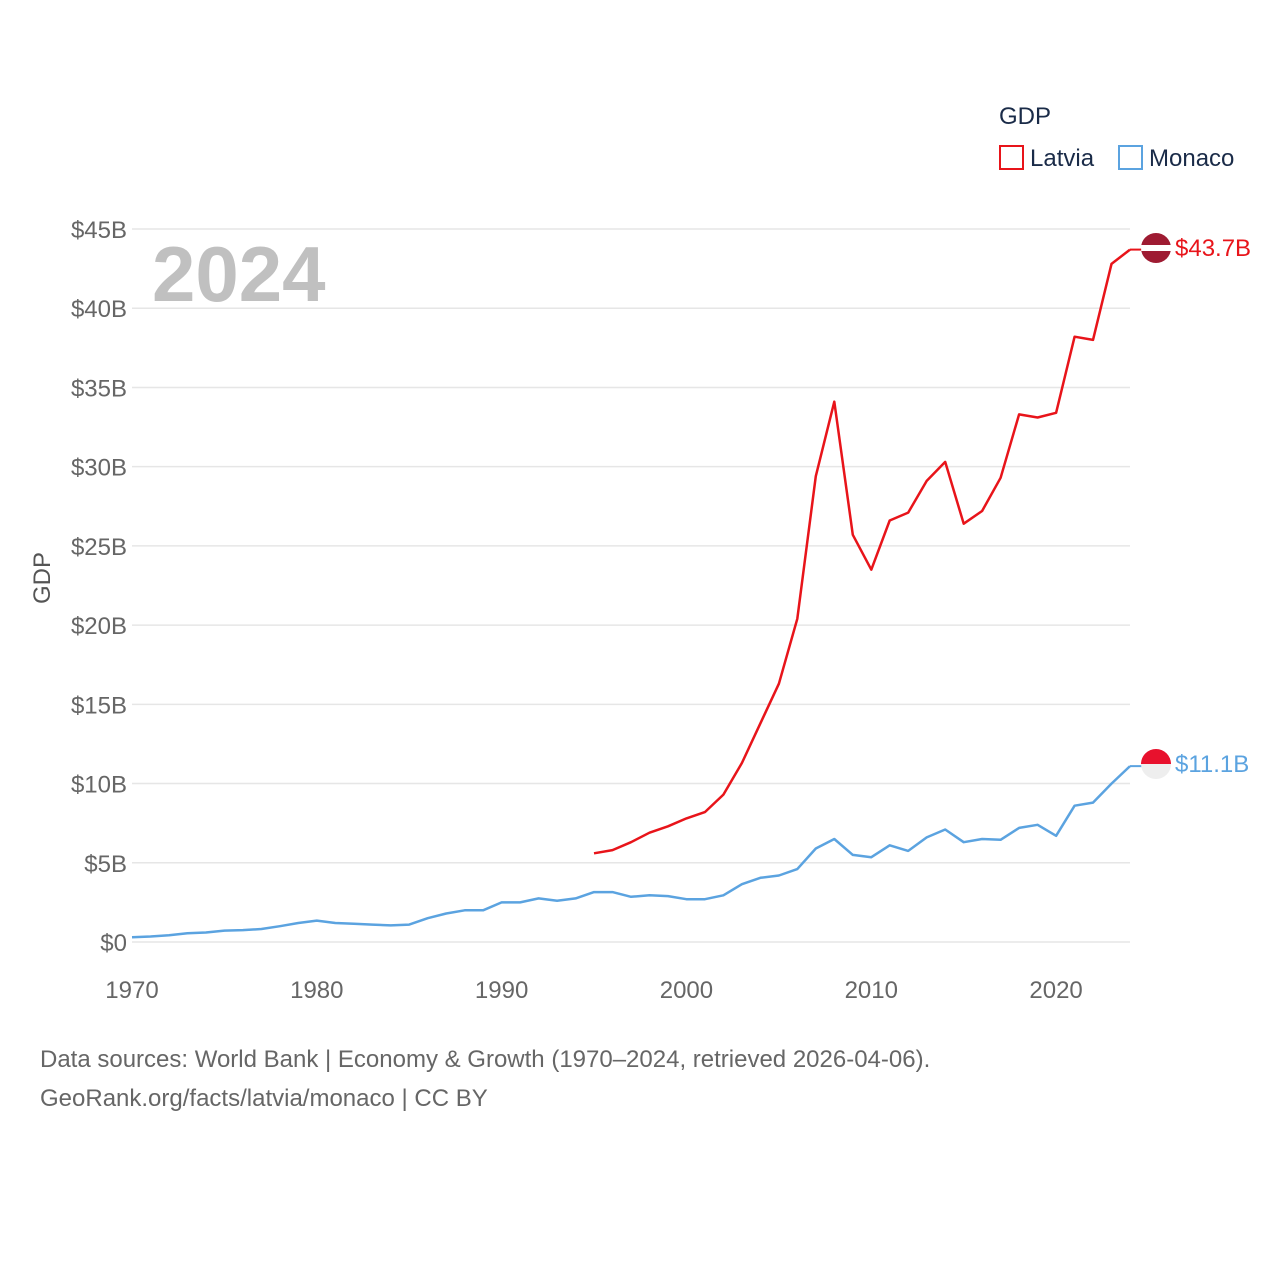 The image size is (1280, 1280). What do you see at coordinates (99, 388) in the screenshot?
I see `y-tick-label: $35B` at bounding box center [99, 388].